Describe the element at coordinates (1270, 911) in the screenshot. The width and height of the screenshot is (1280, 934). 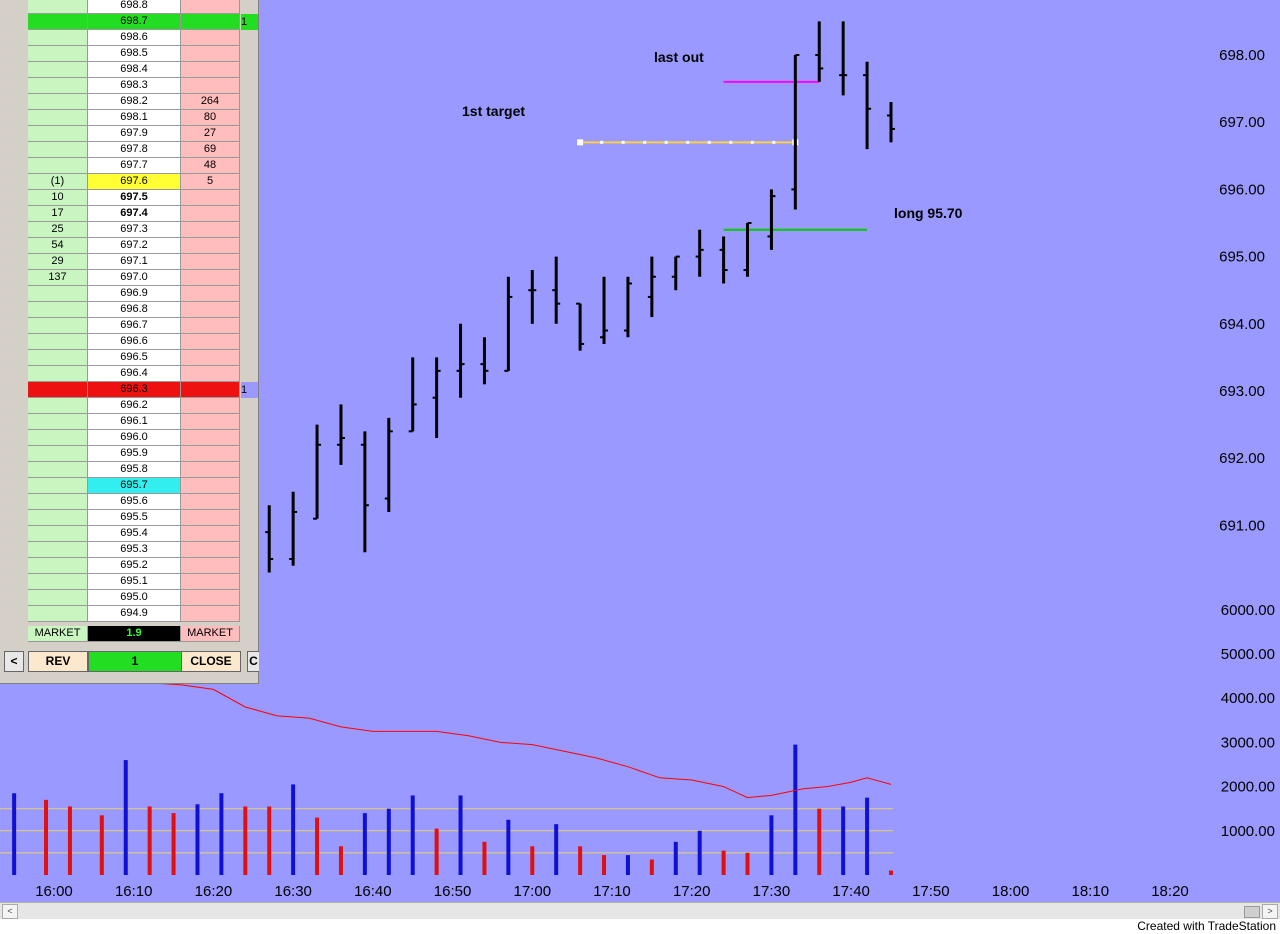
I see `scroll-right-button: >` at that location.